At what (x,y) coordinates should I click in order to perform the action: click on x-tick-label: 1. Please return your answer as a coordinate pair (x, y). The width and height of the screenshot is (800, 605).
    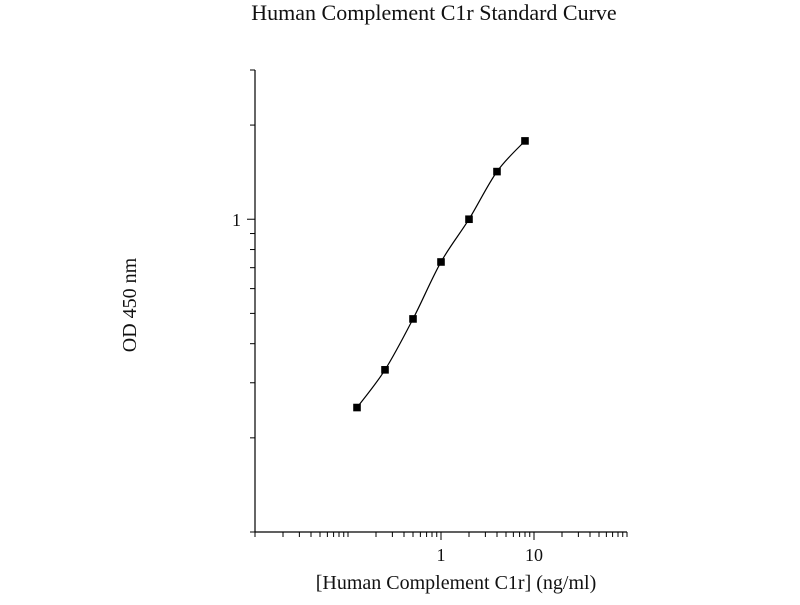
    Looking at the image, I should click on (441, 555).